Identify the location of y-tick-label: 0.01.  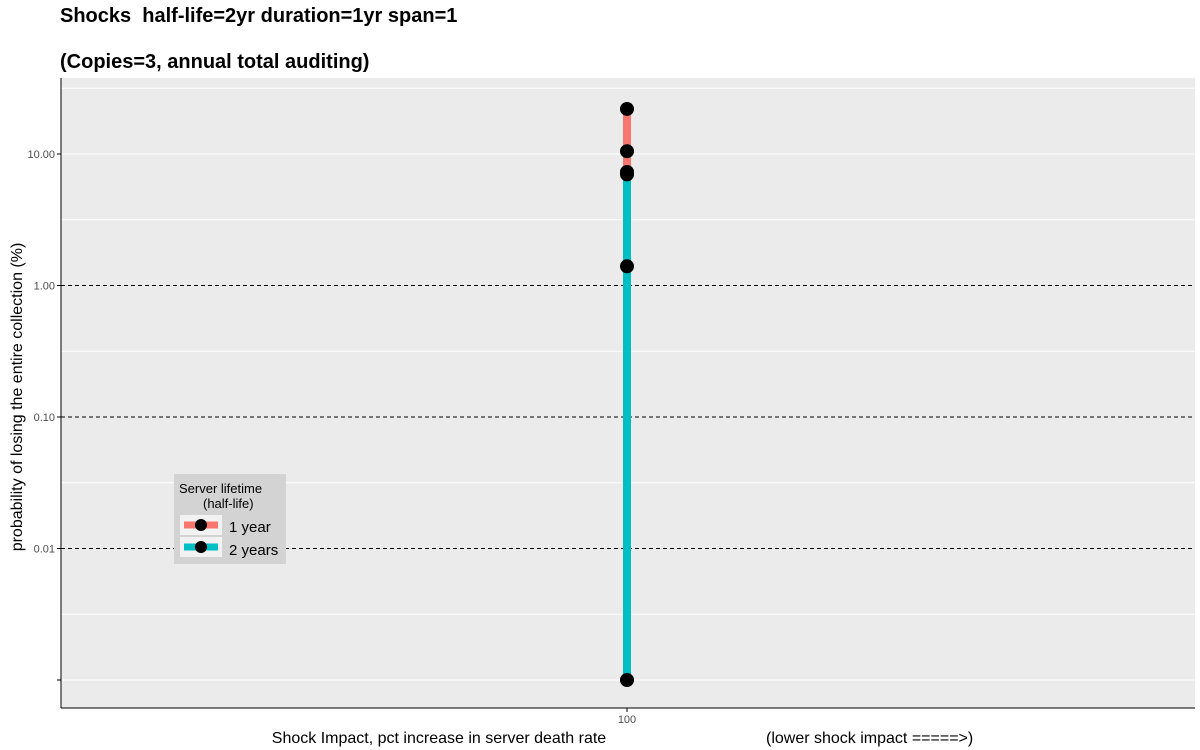
(44, 550).